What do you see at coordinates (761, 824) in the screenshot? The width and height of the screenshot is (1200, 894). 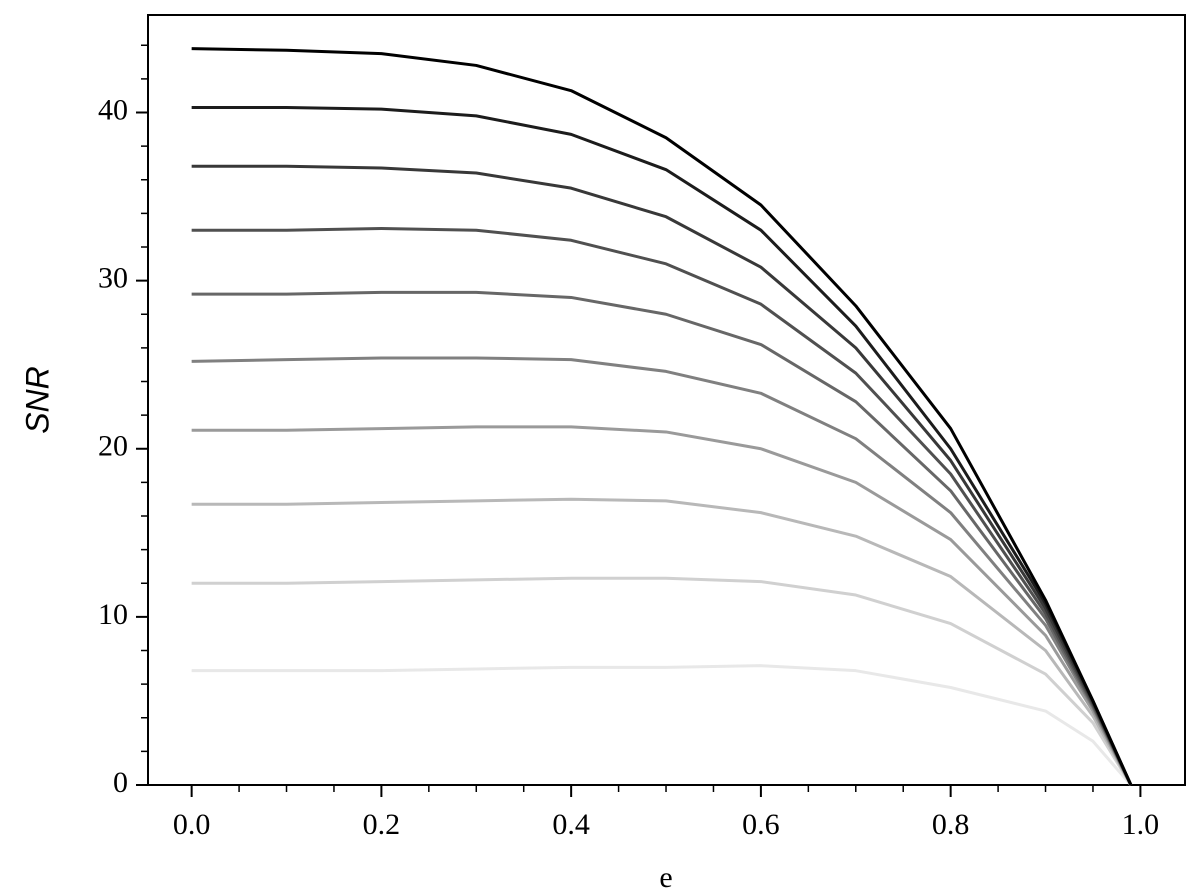 I see `x-tick-label: 0.6` at bounding box center [761, 824].